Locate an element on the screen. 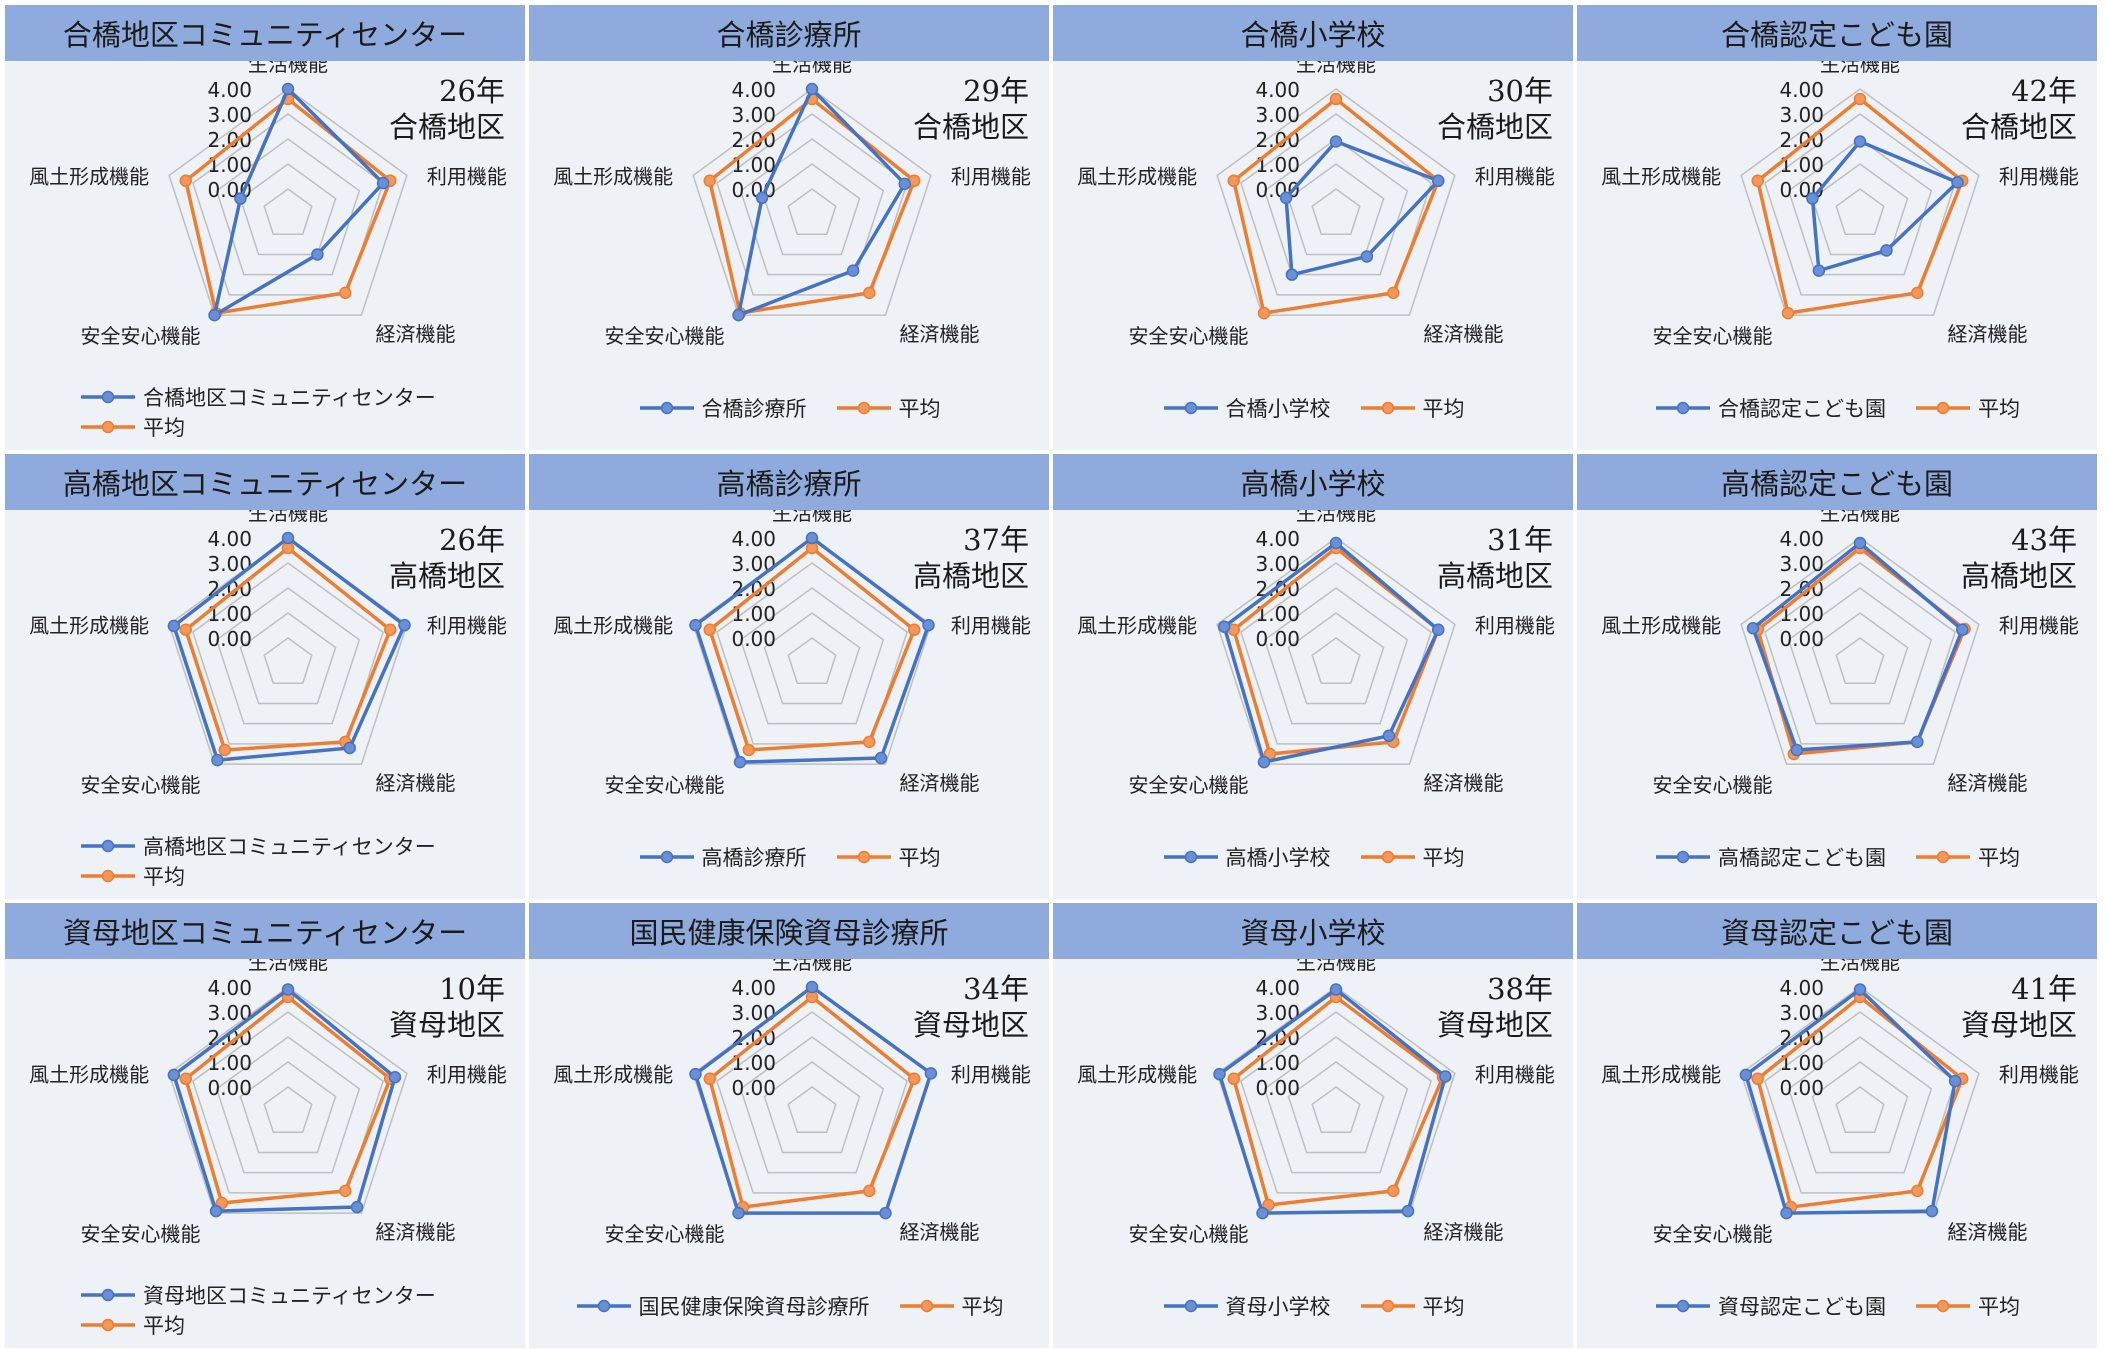 This screenshot has height=1349, width=2109. chart-legend: 合橋小学校 平均 is located at coordinates (1313, 408).